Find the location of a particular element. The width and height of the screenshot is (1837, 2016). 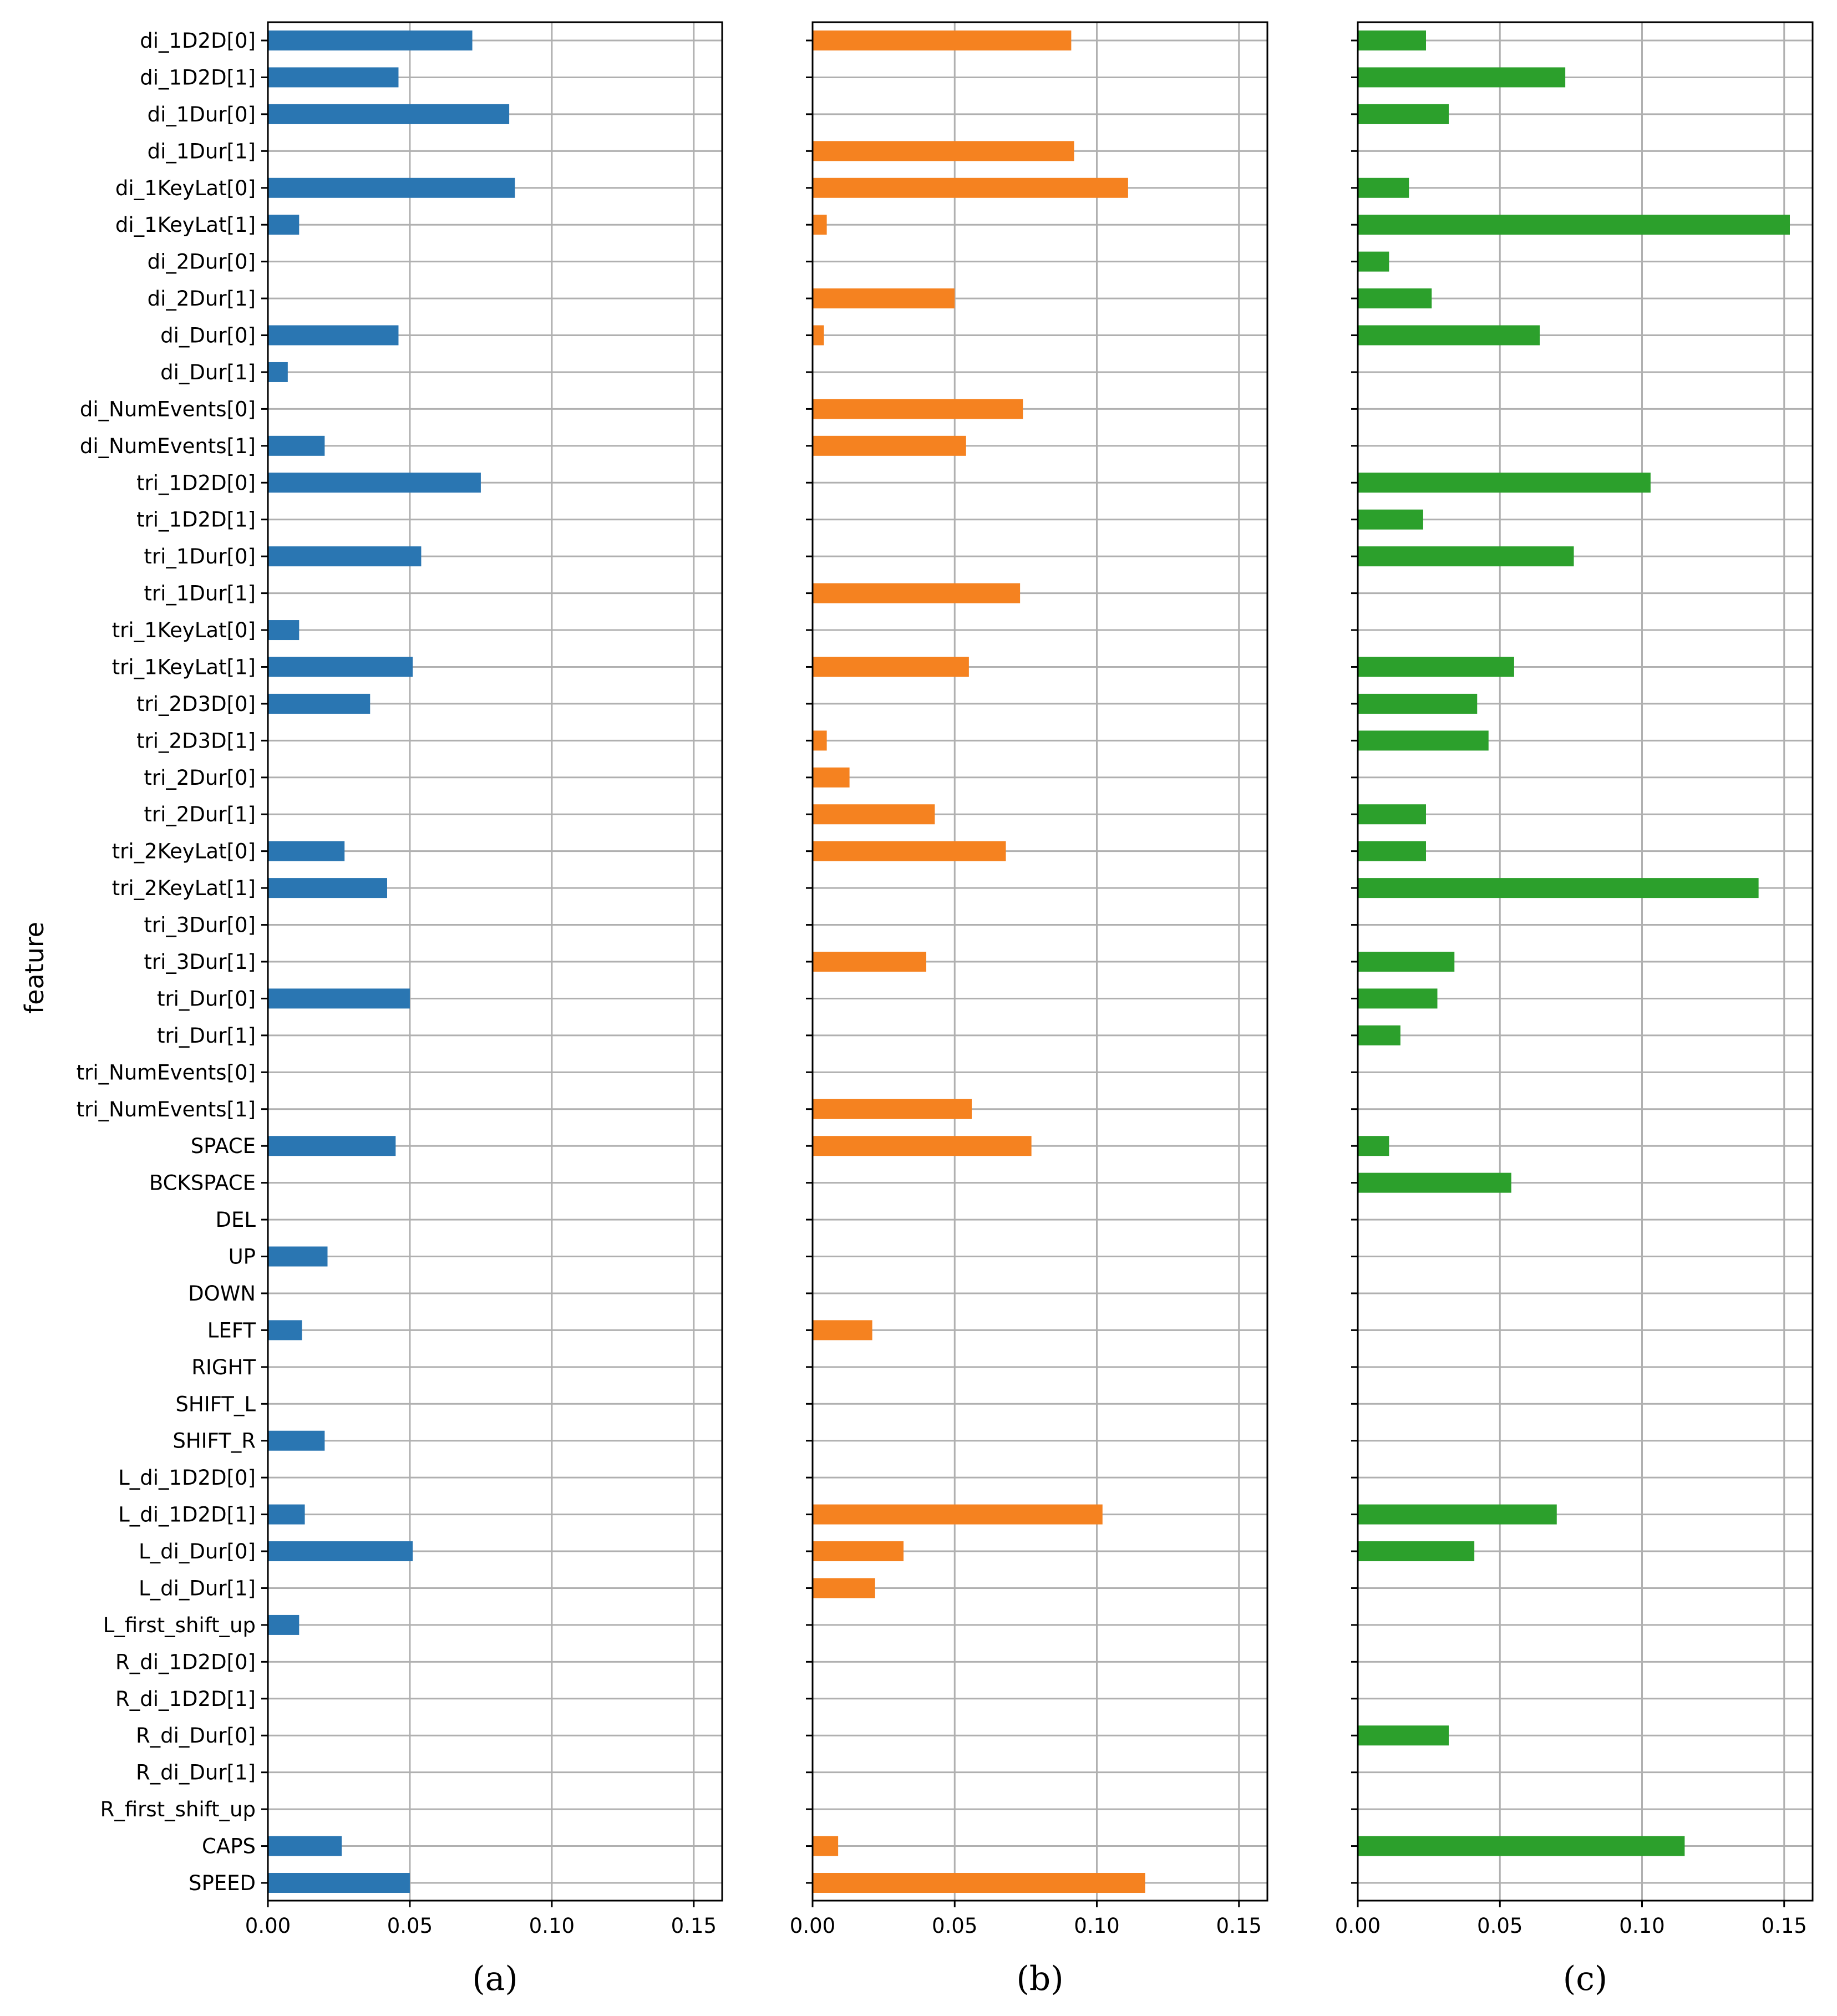

y-tick-label: DEL is located at coordinates (236, 1220).